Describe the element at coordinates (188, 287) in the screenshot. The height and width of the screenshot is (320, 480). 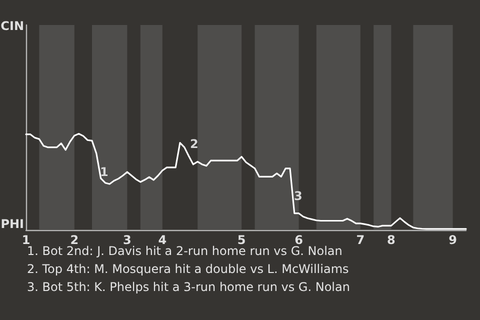
I see `text: 3. Bot 5th: K. Phelps hit a 3-run home run vs G. Nolan` at that location.